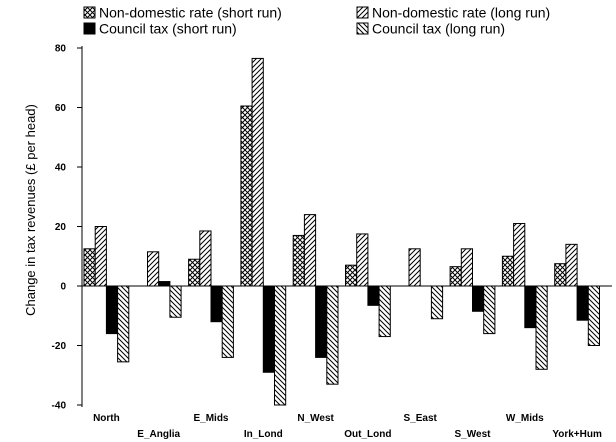  I want to click on y-tick-label: 20, so click(61, 227).